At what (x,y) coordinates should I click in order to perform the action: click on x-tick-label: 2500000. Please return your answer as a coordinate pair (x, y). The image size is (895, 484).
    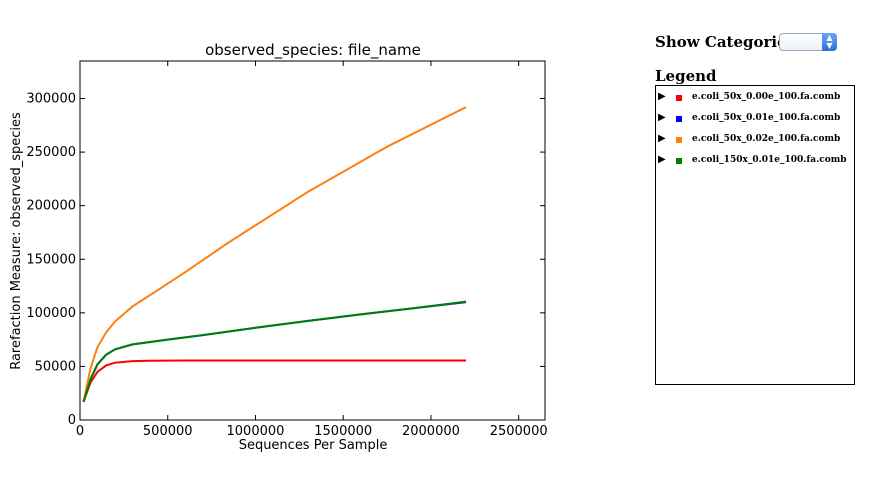
    Looking at the image, I should click on (519, 431).